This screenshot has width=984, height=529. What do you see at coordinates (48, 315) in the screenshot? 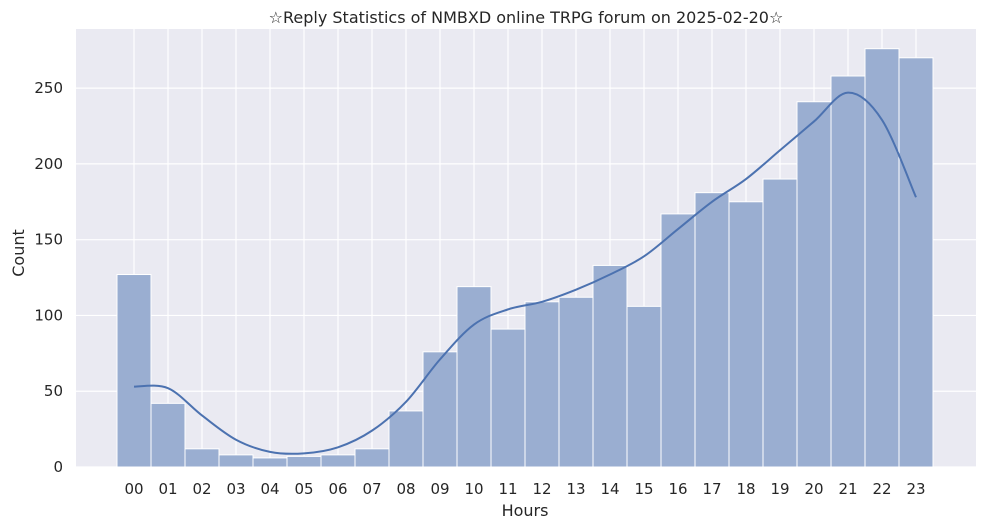
I see `y-tick-label: 100` at bounding box center [48, 315].